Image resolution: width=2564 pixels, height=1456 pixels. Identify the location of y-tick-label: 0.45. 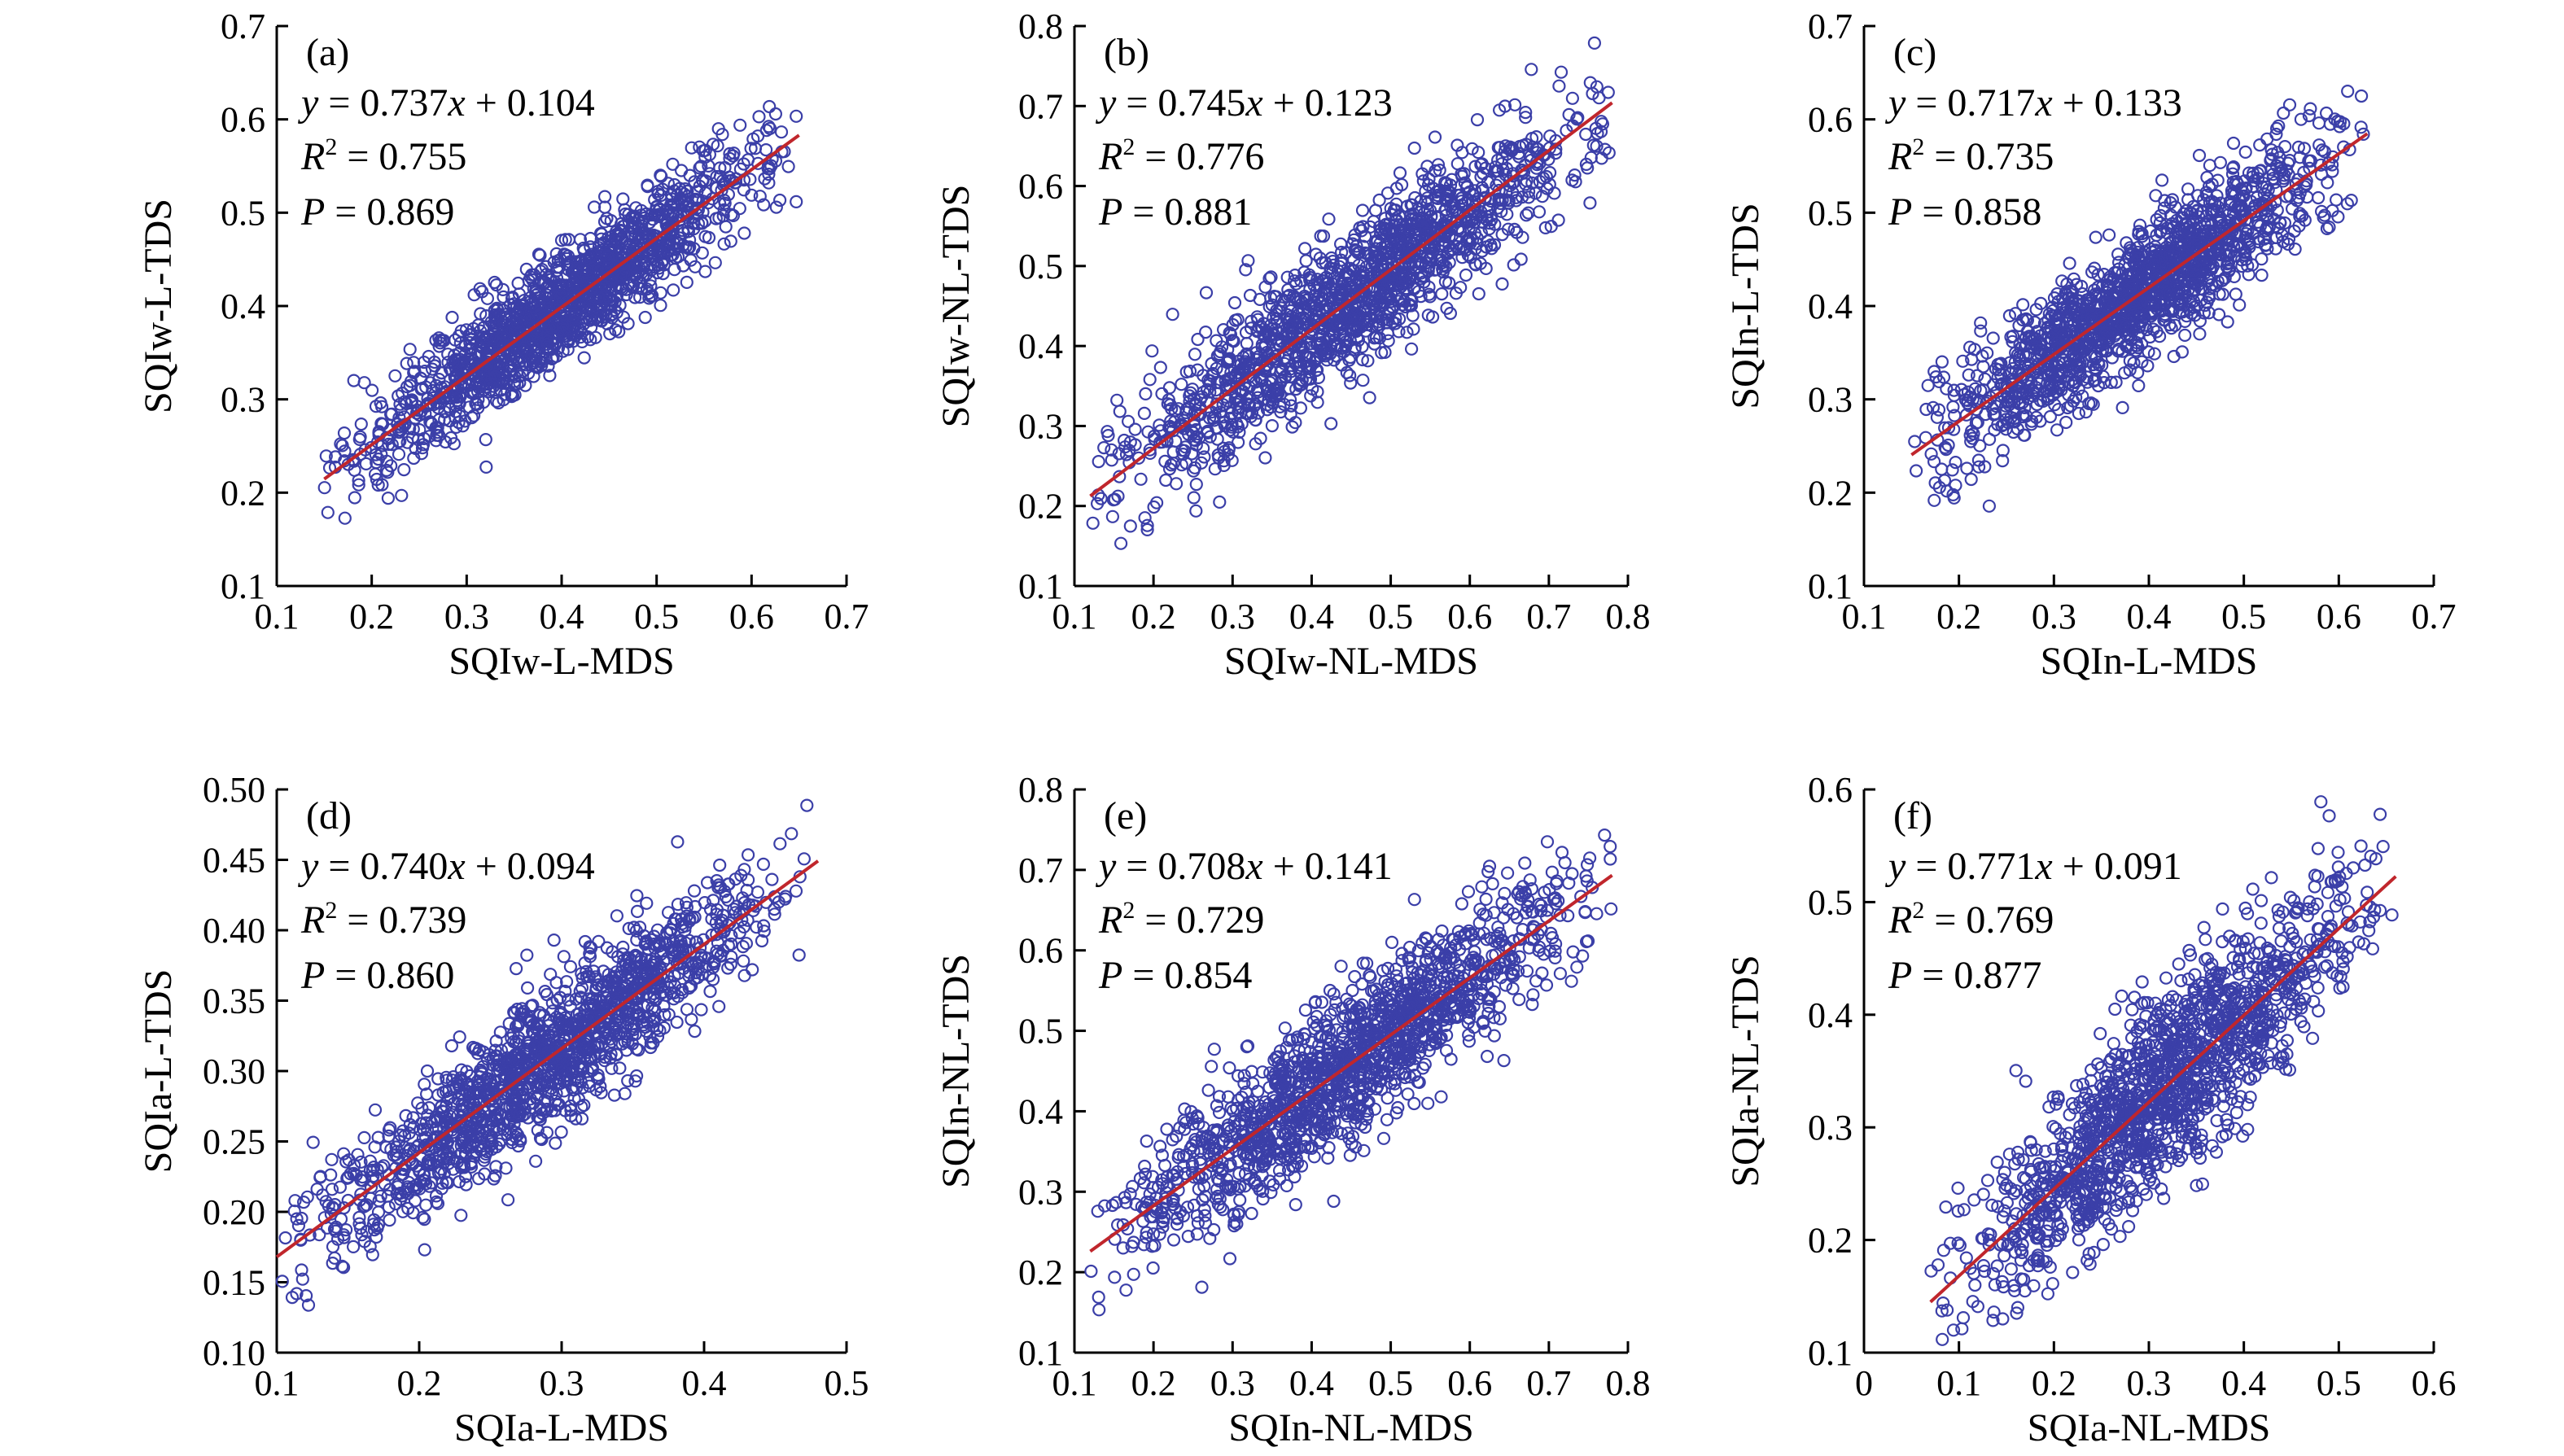
(234, 861).